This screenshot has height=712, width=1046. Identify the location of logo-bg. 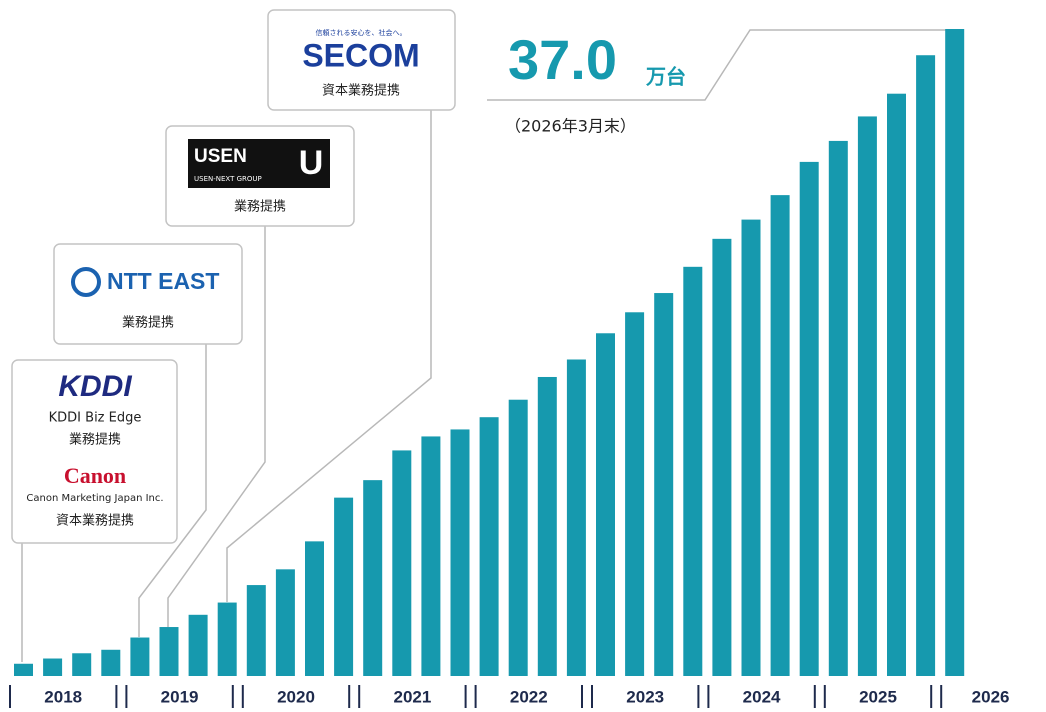
(259, 163).